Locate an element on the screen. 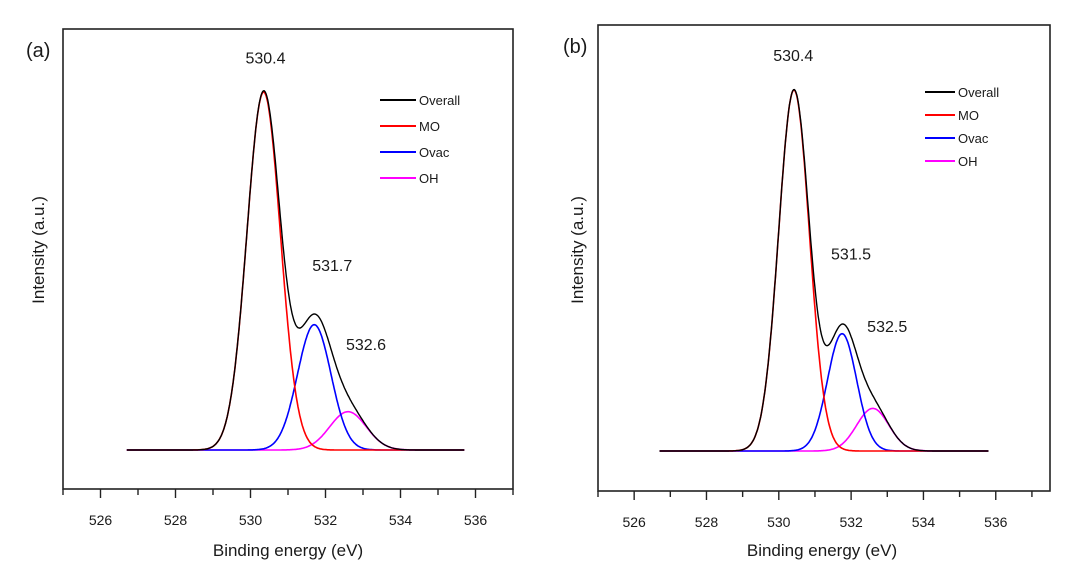 The width and height of the screenshot is (1079, 583). peak-label: 532.6 is located at coordinates (366, 345).